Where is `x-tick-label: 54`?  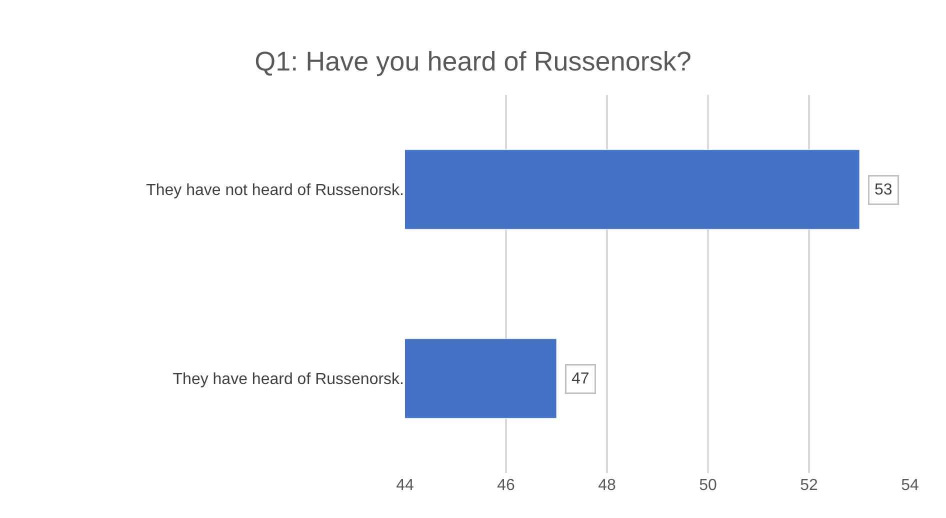 x-tick-label: 54 is located at coordinates (910, 485).